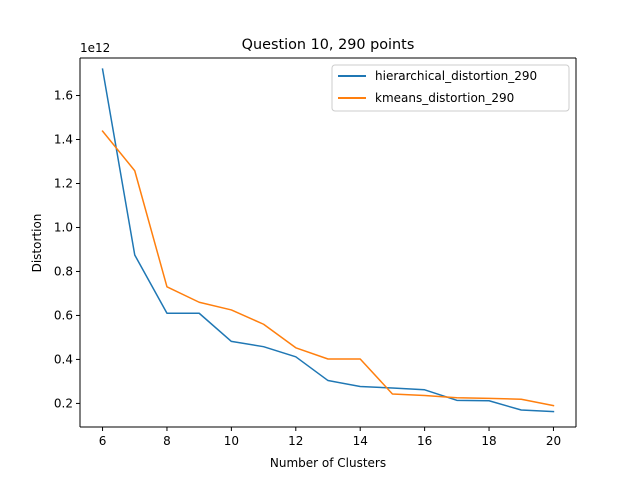  Describe the element at coordinates (103, 441) in the screenshot. I see `x-tick-label: 6` at that location.